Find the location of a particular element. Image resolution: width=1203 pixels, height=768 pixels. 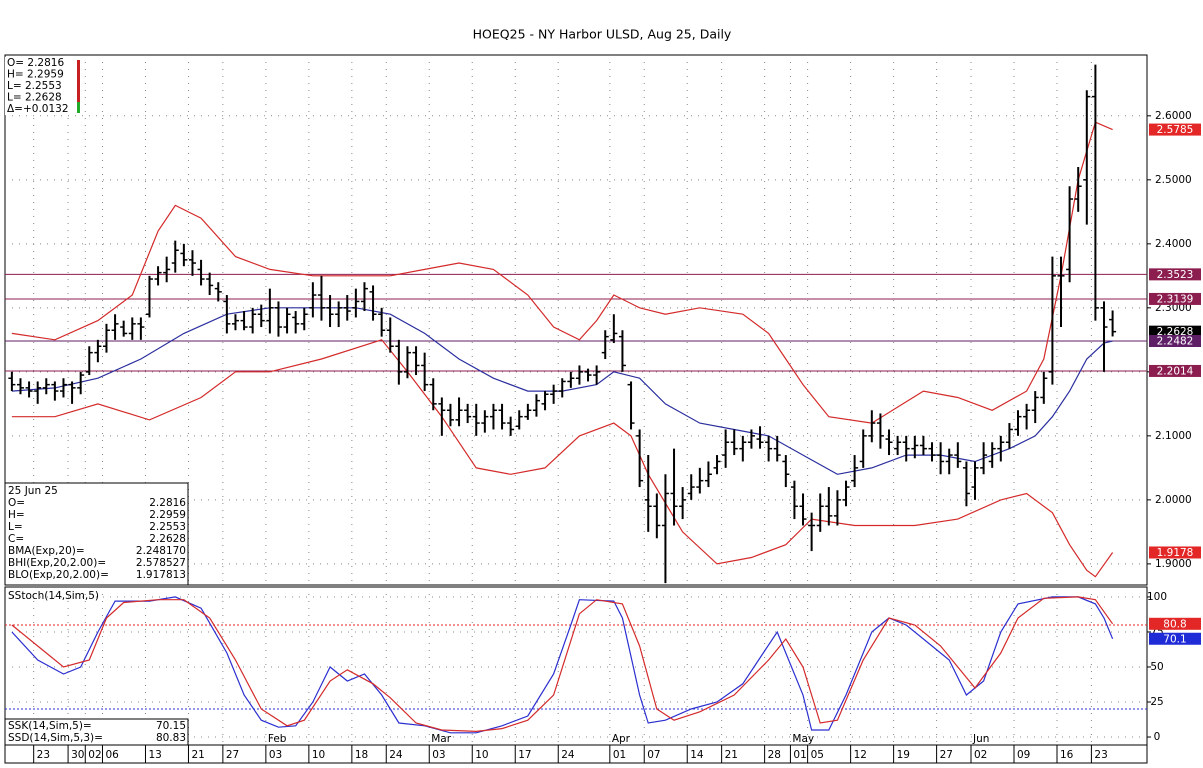

quote-indicator-red is located at coordinates (78, 81).